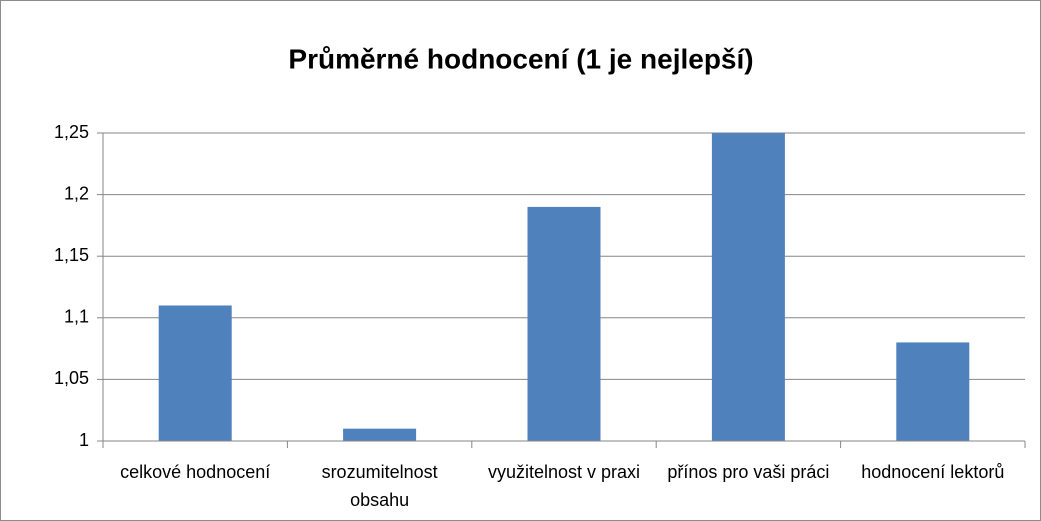 The width and height of the screenshot is (1041, 521). I want to click on x-tick-label: využitelnost v praxi, so click(564, 472).